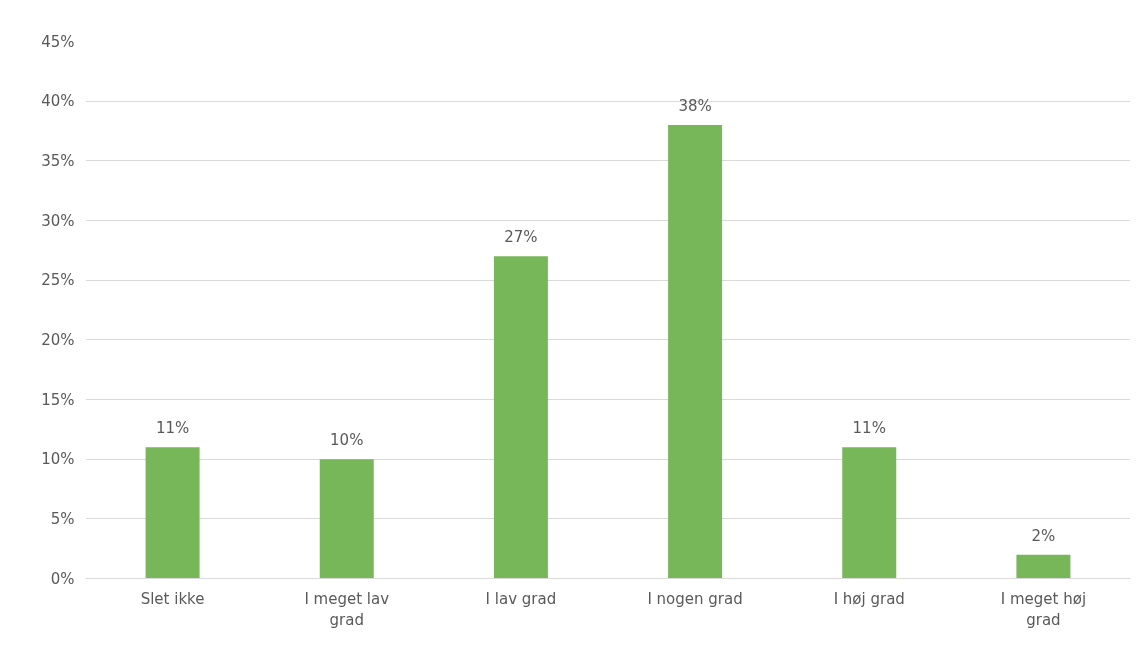 The width and height of the screenshot is (1144, 655). Describe the element at coordinates (58, 339) in the screenshot. I see `y-tick-label: 20%` at that location.